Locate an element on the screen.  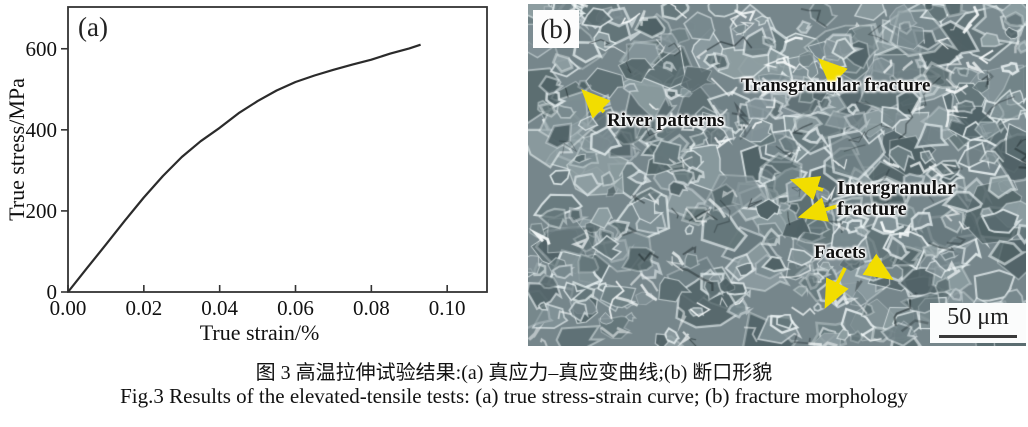
panel-a-label: (a) is located at coordinates (93, 27).